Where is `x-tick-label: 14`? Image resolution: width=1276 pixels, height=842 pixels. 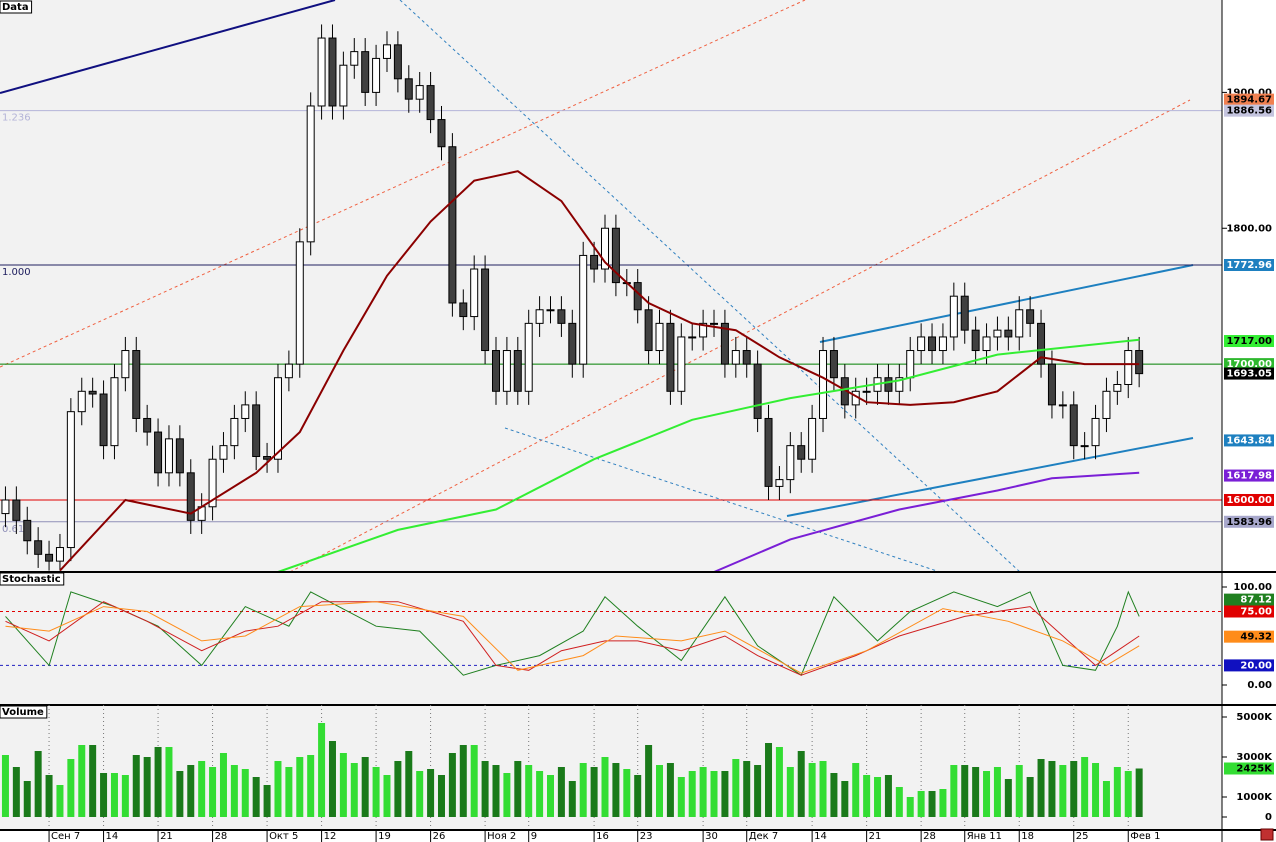
x-tick-label: 14 is located at coordinates (820, 836).